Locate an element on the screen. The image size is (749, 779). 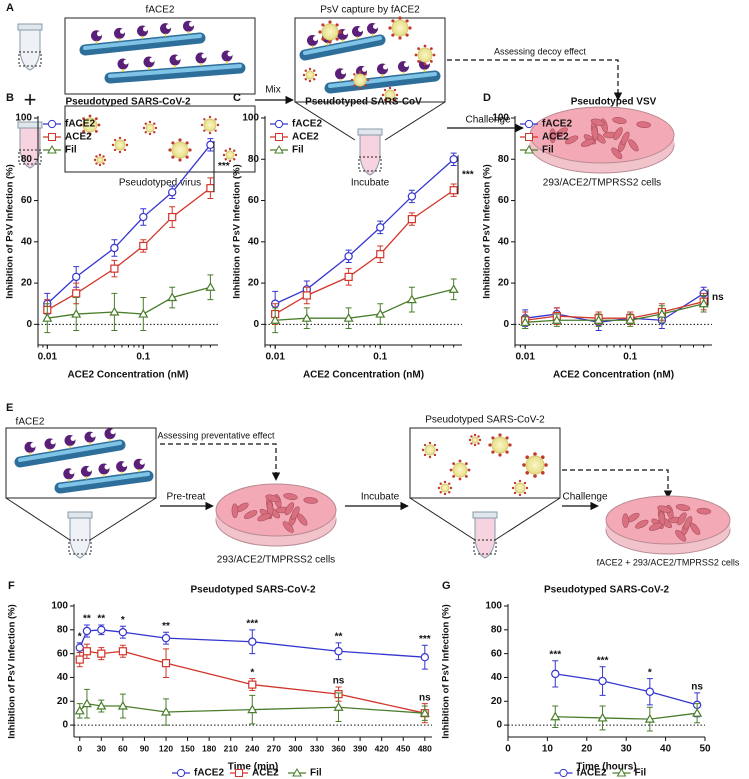
legend-label: Fil is located at coordinates (298, 150).